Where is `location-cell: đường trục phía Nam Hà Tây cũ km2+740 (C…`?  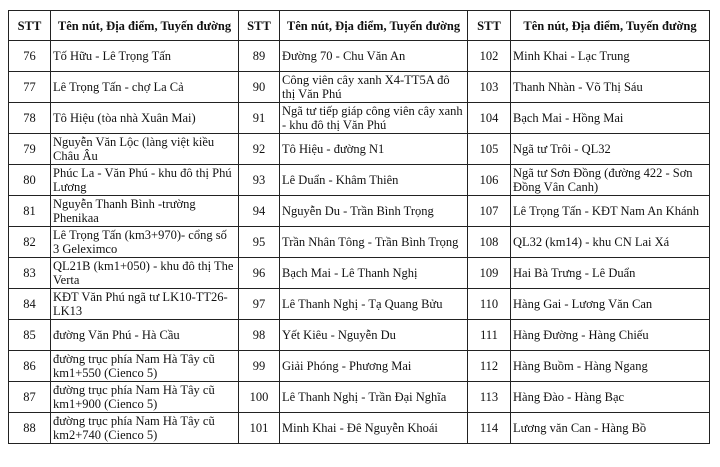 location-cell: đường trục phía Nam Hà Tây cũ km2+740 (C… is located at coordinates (144, 428).